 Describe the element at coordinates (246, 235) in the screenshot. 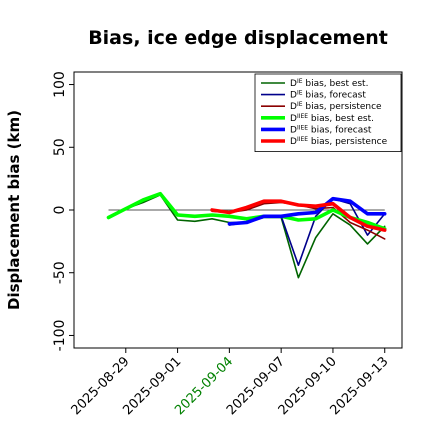

I see `series-layer` at that location.